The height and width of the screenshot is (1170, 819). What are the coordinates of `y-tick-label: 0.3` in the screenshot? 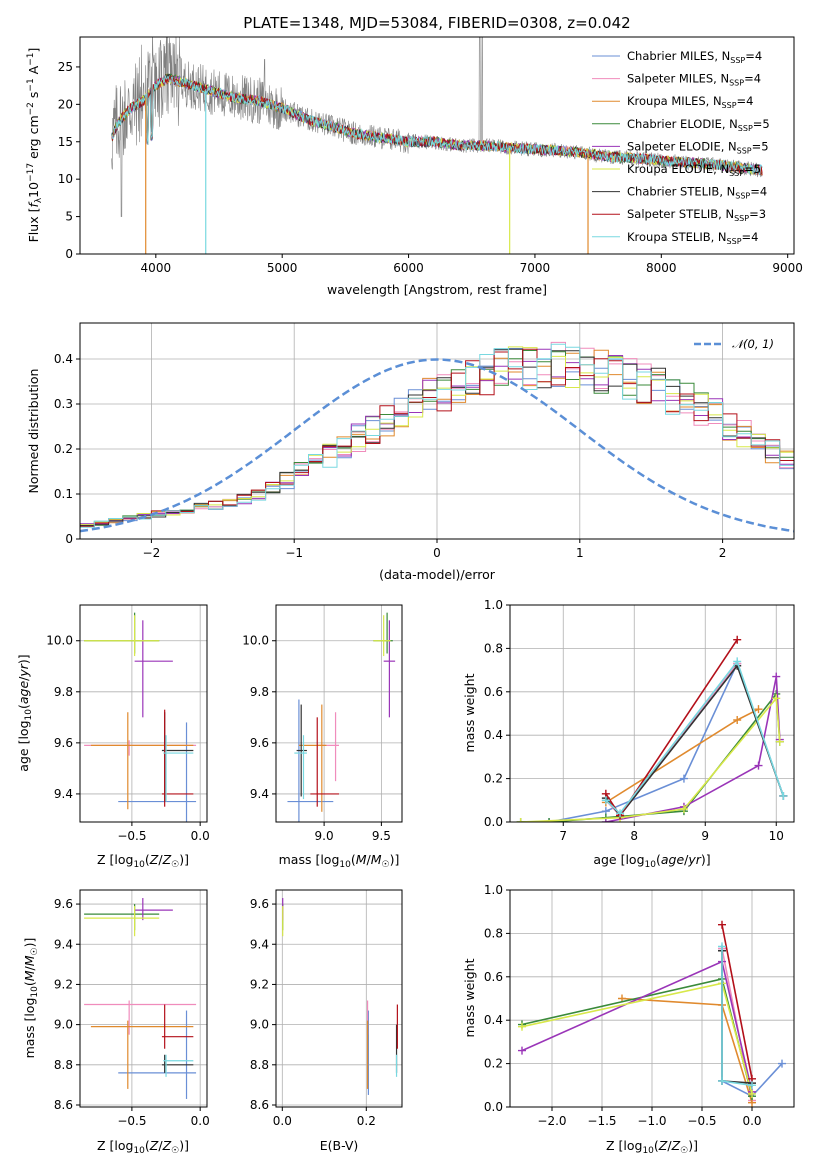 It's located at (63, 404).